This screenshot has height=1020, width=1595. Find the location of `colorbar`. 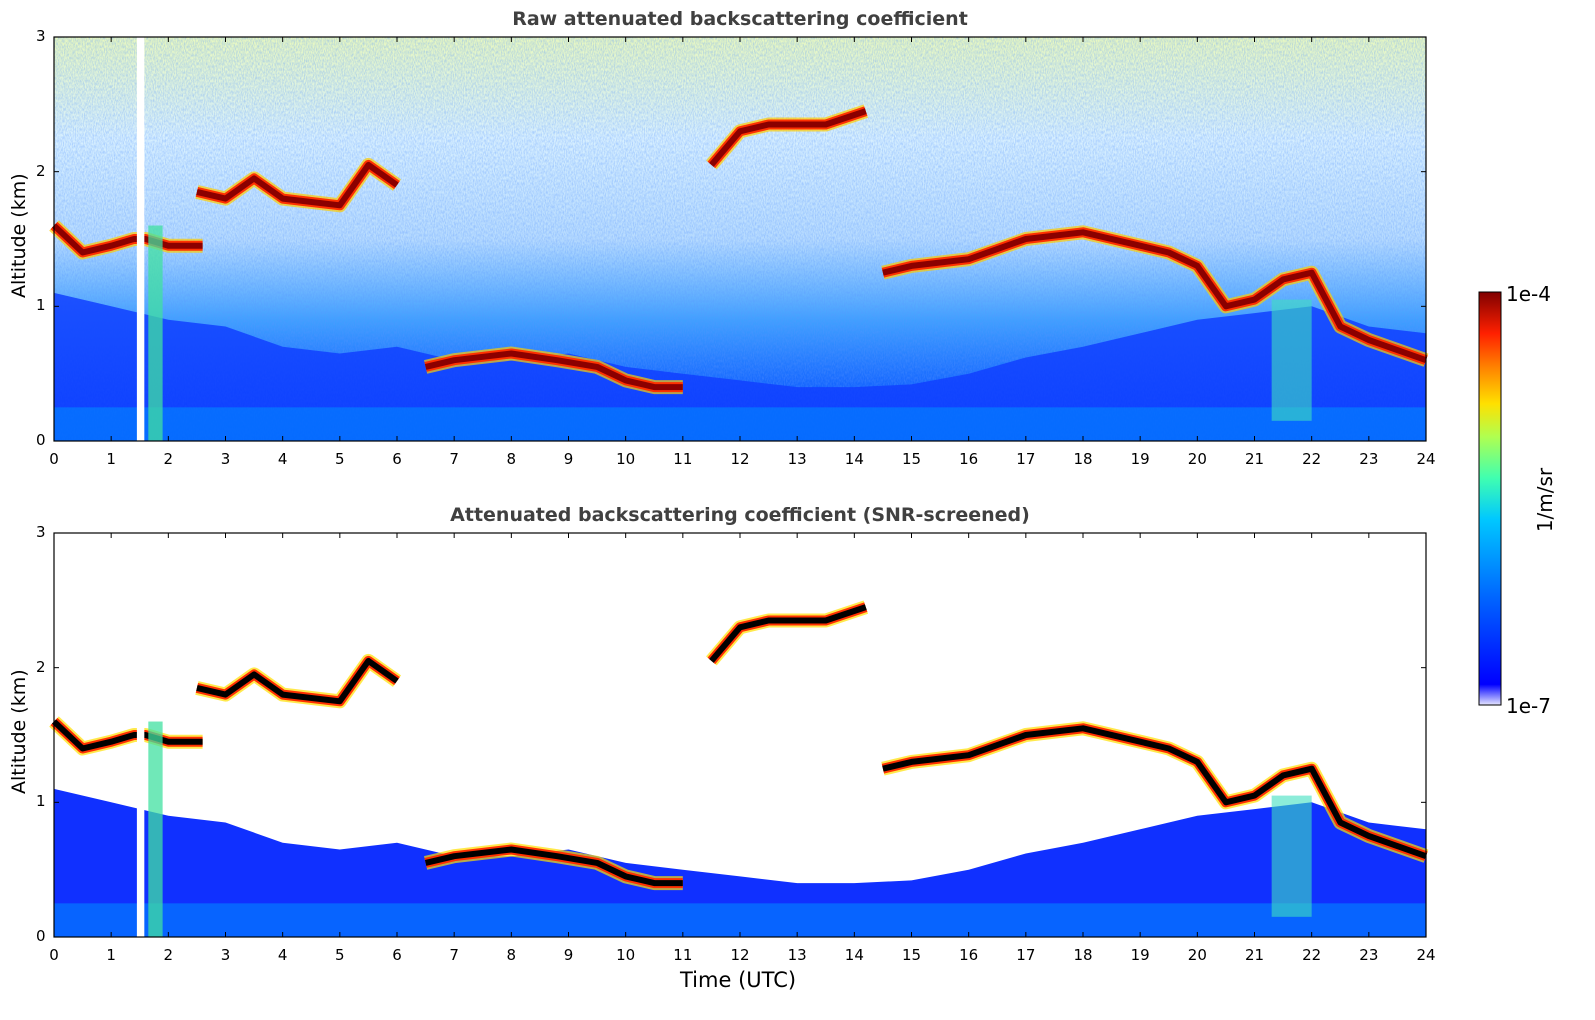

colorbar is located at coordinates (1490, 498).